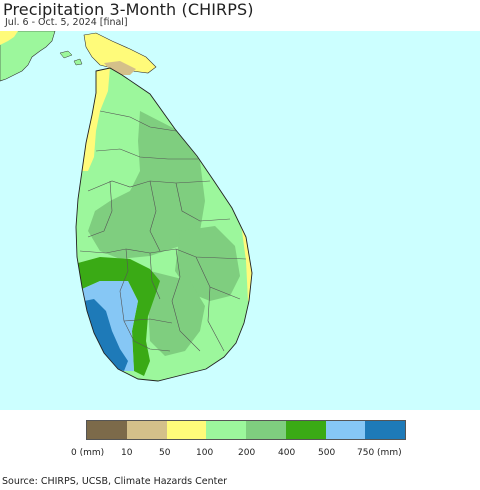 This screenshot has width=480, height=490. I want to click on band-200-400-central, so click(146, 185).